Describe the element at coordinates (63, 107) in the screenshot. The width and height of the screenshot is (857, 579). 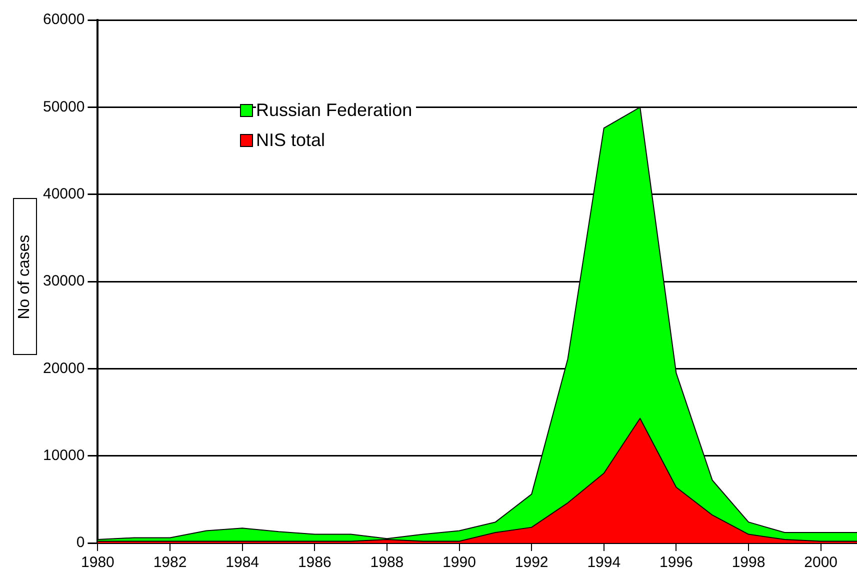
I see `y-tick-label: 50000` at that location.